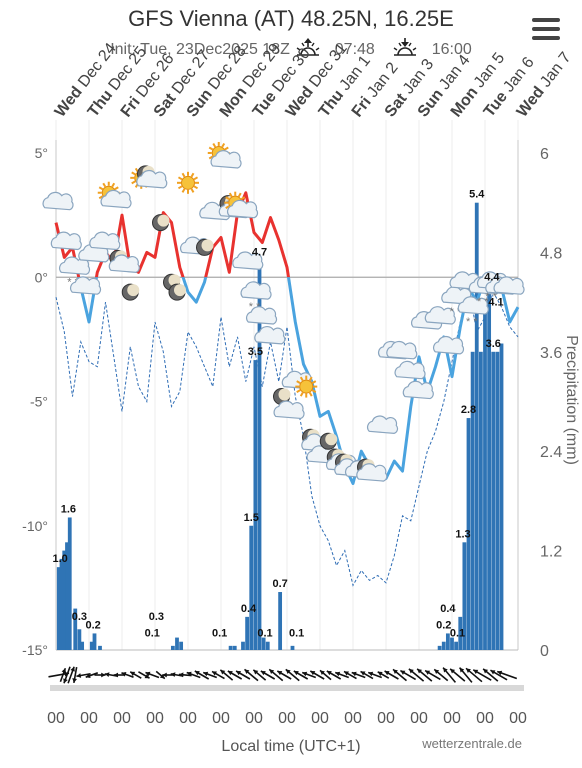  Describe the element at coordinates (35, 650) in the screenshot. I see `y-left-tick-label: -15°` at that location.